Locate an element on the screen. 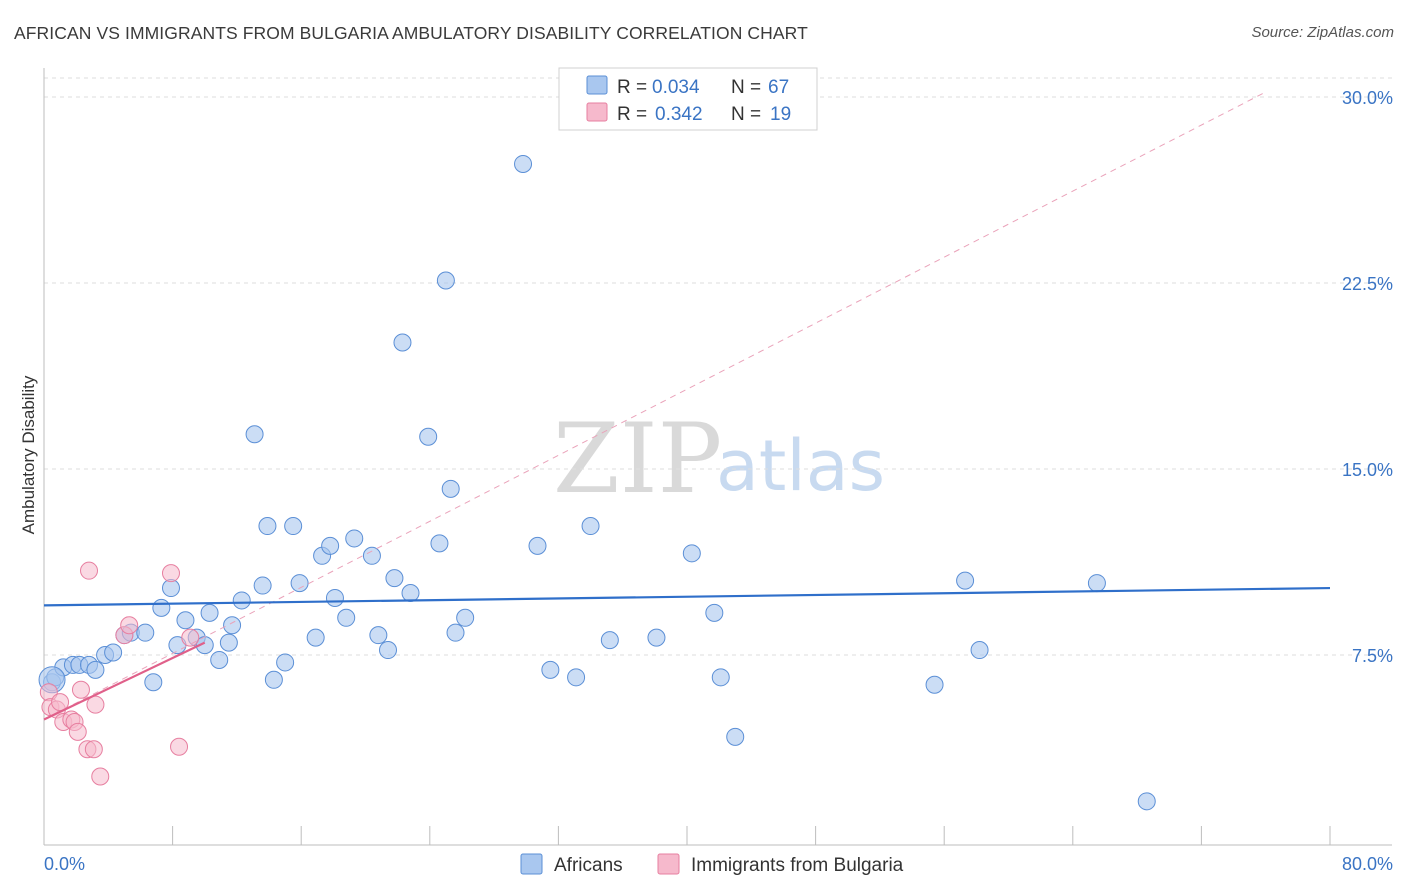 The width and height of the screenshot is (1406, 892). legend-n-value: 19 is located at coordinates (780, 114).